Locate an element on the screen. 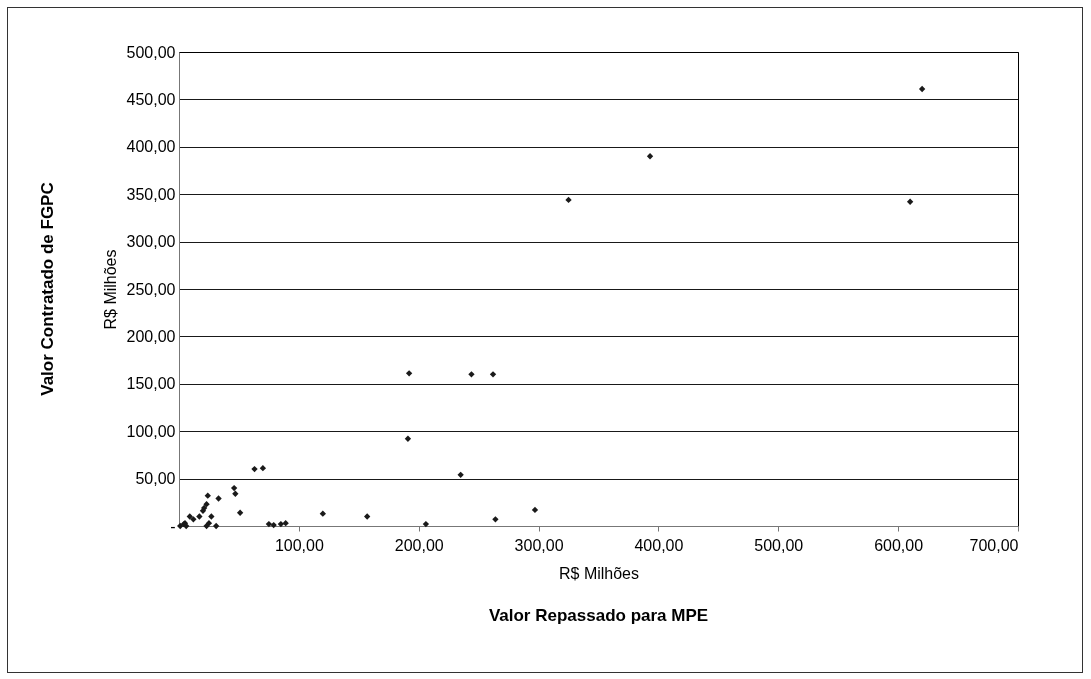 This screenshot has width=1091, height=679. x-tick-label: 300,00 is located at coordinates (539, 545).